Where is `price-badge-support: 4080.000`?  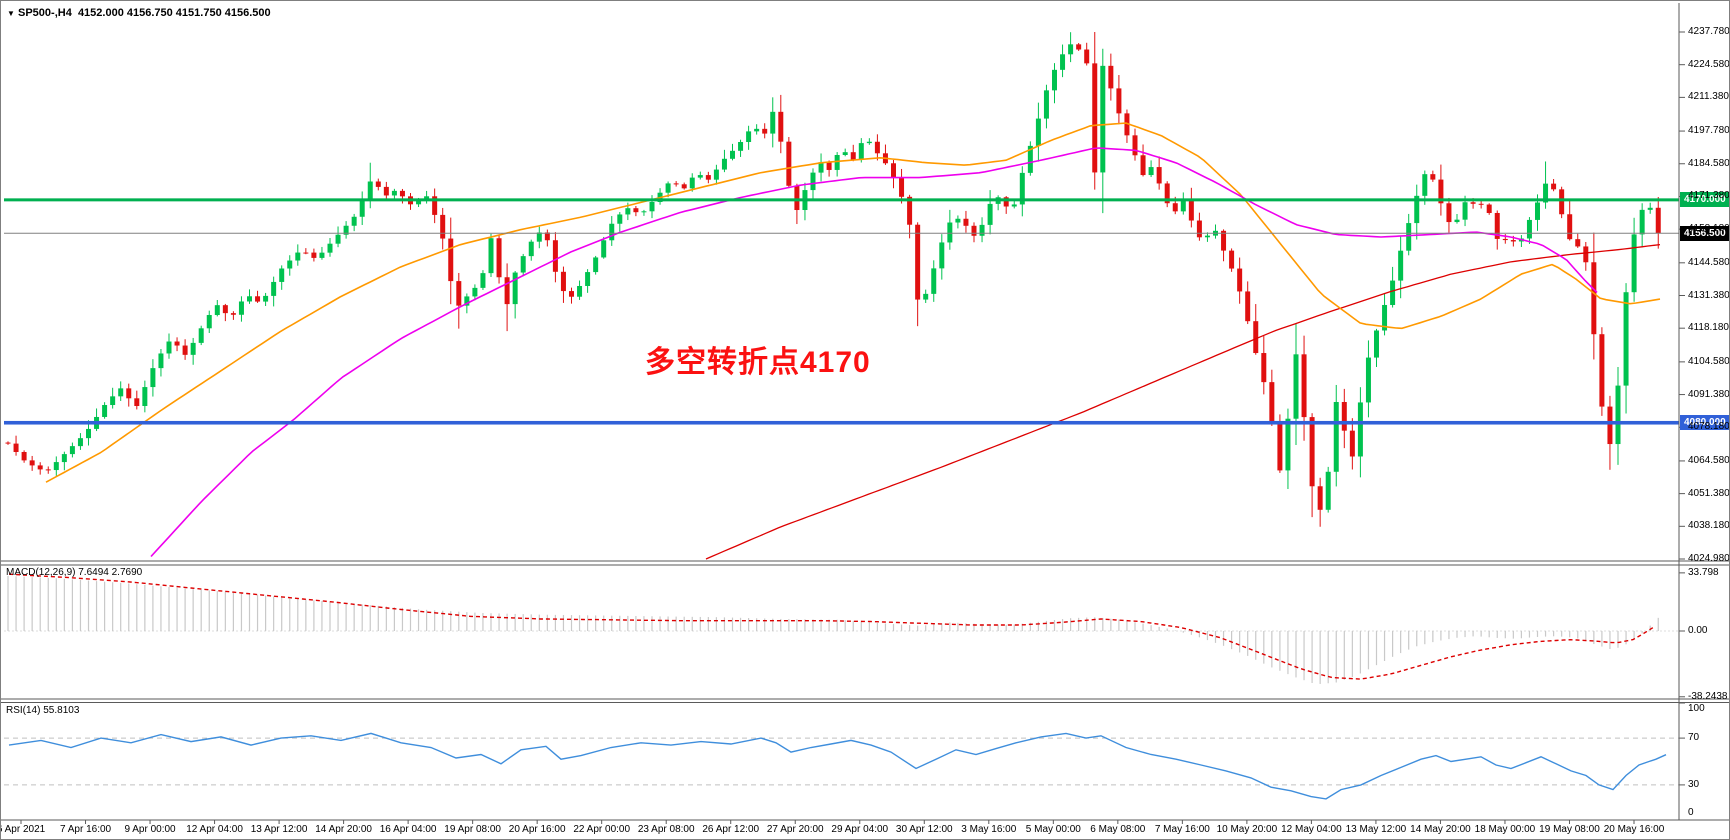
price-badge-support: 4080.000 is located at coordinates (1704, 423).